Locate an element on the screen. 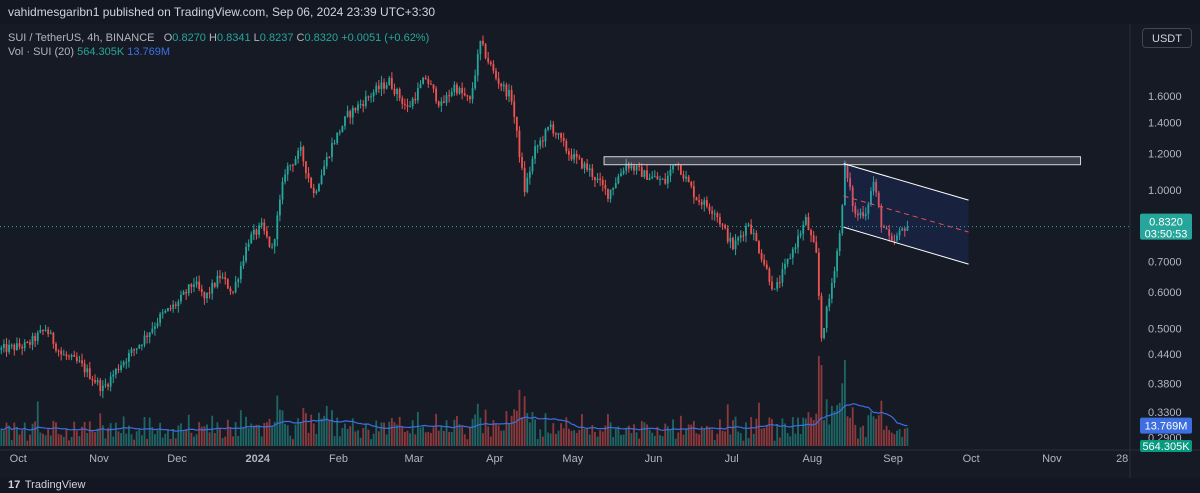  footer-brand: TradingView is located at coordinates (55, 485).